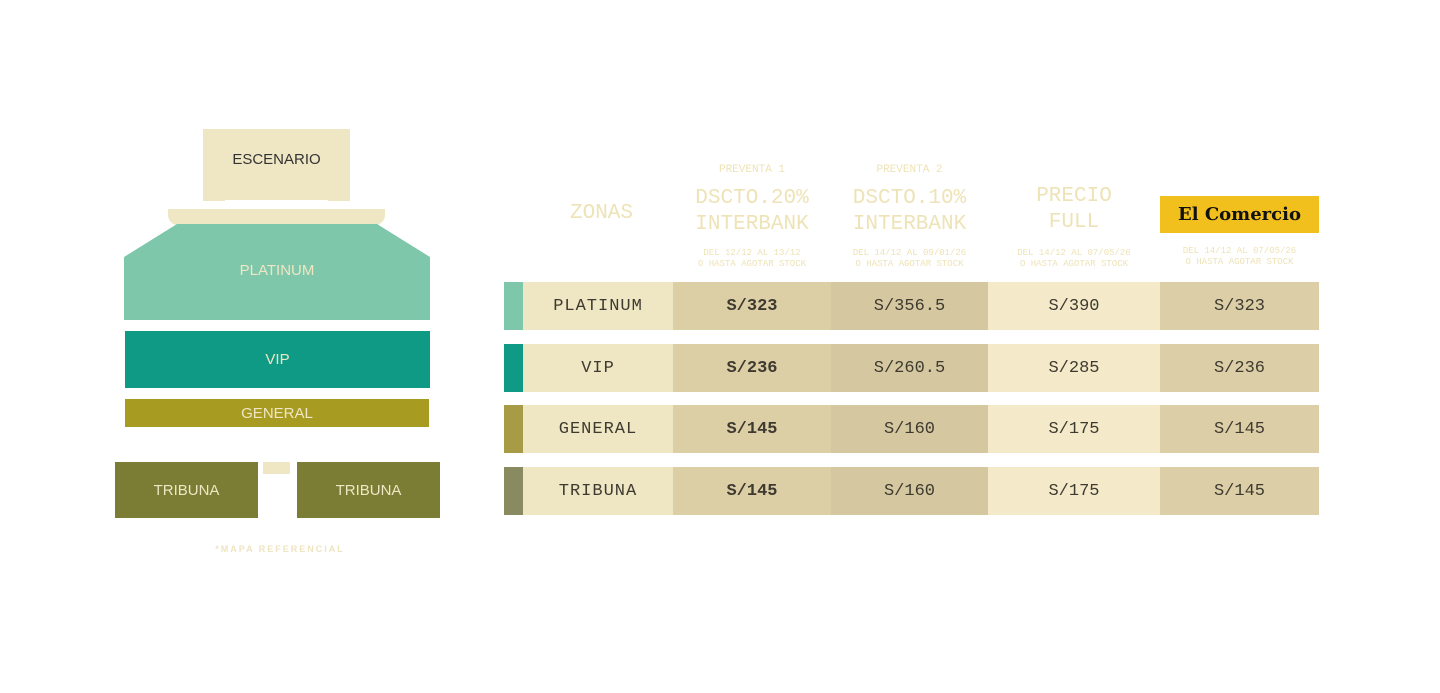 This screenshot has width=1440, height=693. Describe the element at coordinates (752, 306) in the screenshot. I see `price-preventa-1: S/323` at that location.